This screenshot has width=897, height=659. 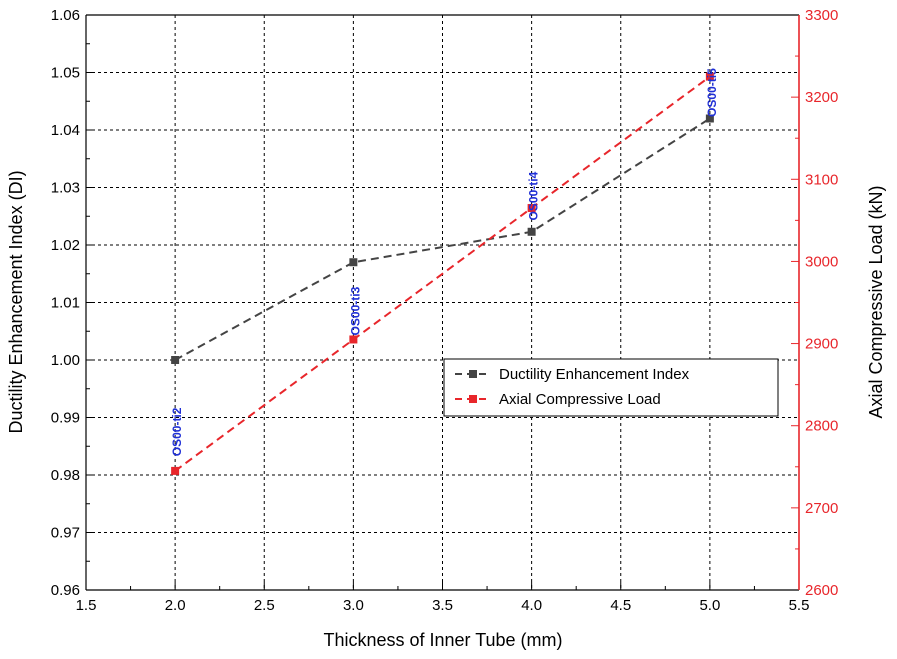 I want to click on right-y-axis-title: Axial Compressive Load (kN), so click(x=876, y=301).